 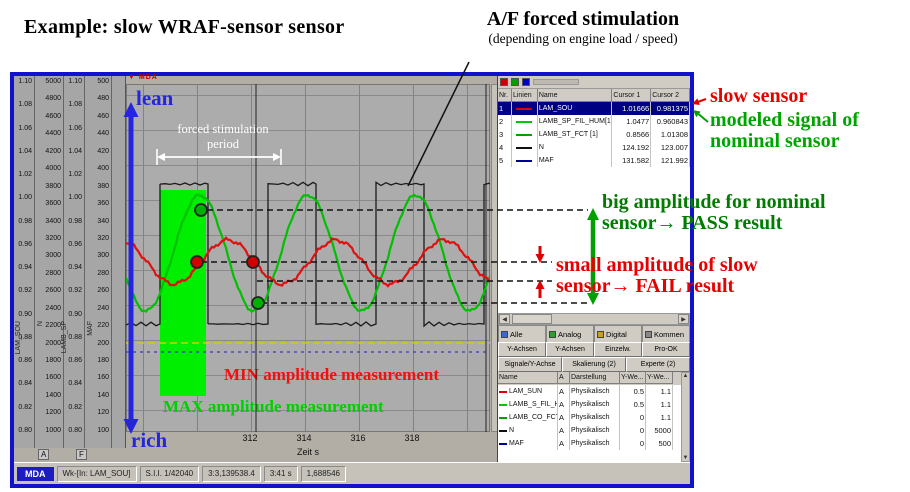 I want to click on config-row: MAF A Physikalisch 0 500, so click(x=589, y=443).